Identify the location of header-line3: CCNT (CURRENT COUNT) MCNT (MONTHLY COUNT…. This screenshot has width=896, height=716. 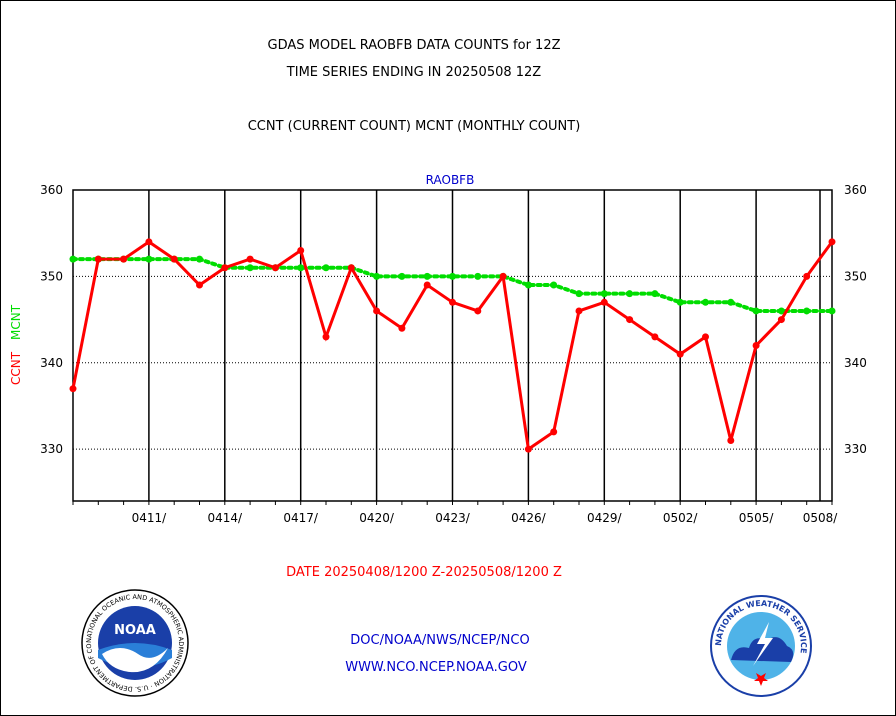
(414, 126).